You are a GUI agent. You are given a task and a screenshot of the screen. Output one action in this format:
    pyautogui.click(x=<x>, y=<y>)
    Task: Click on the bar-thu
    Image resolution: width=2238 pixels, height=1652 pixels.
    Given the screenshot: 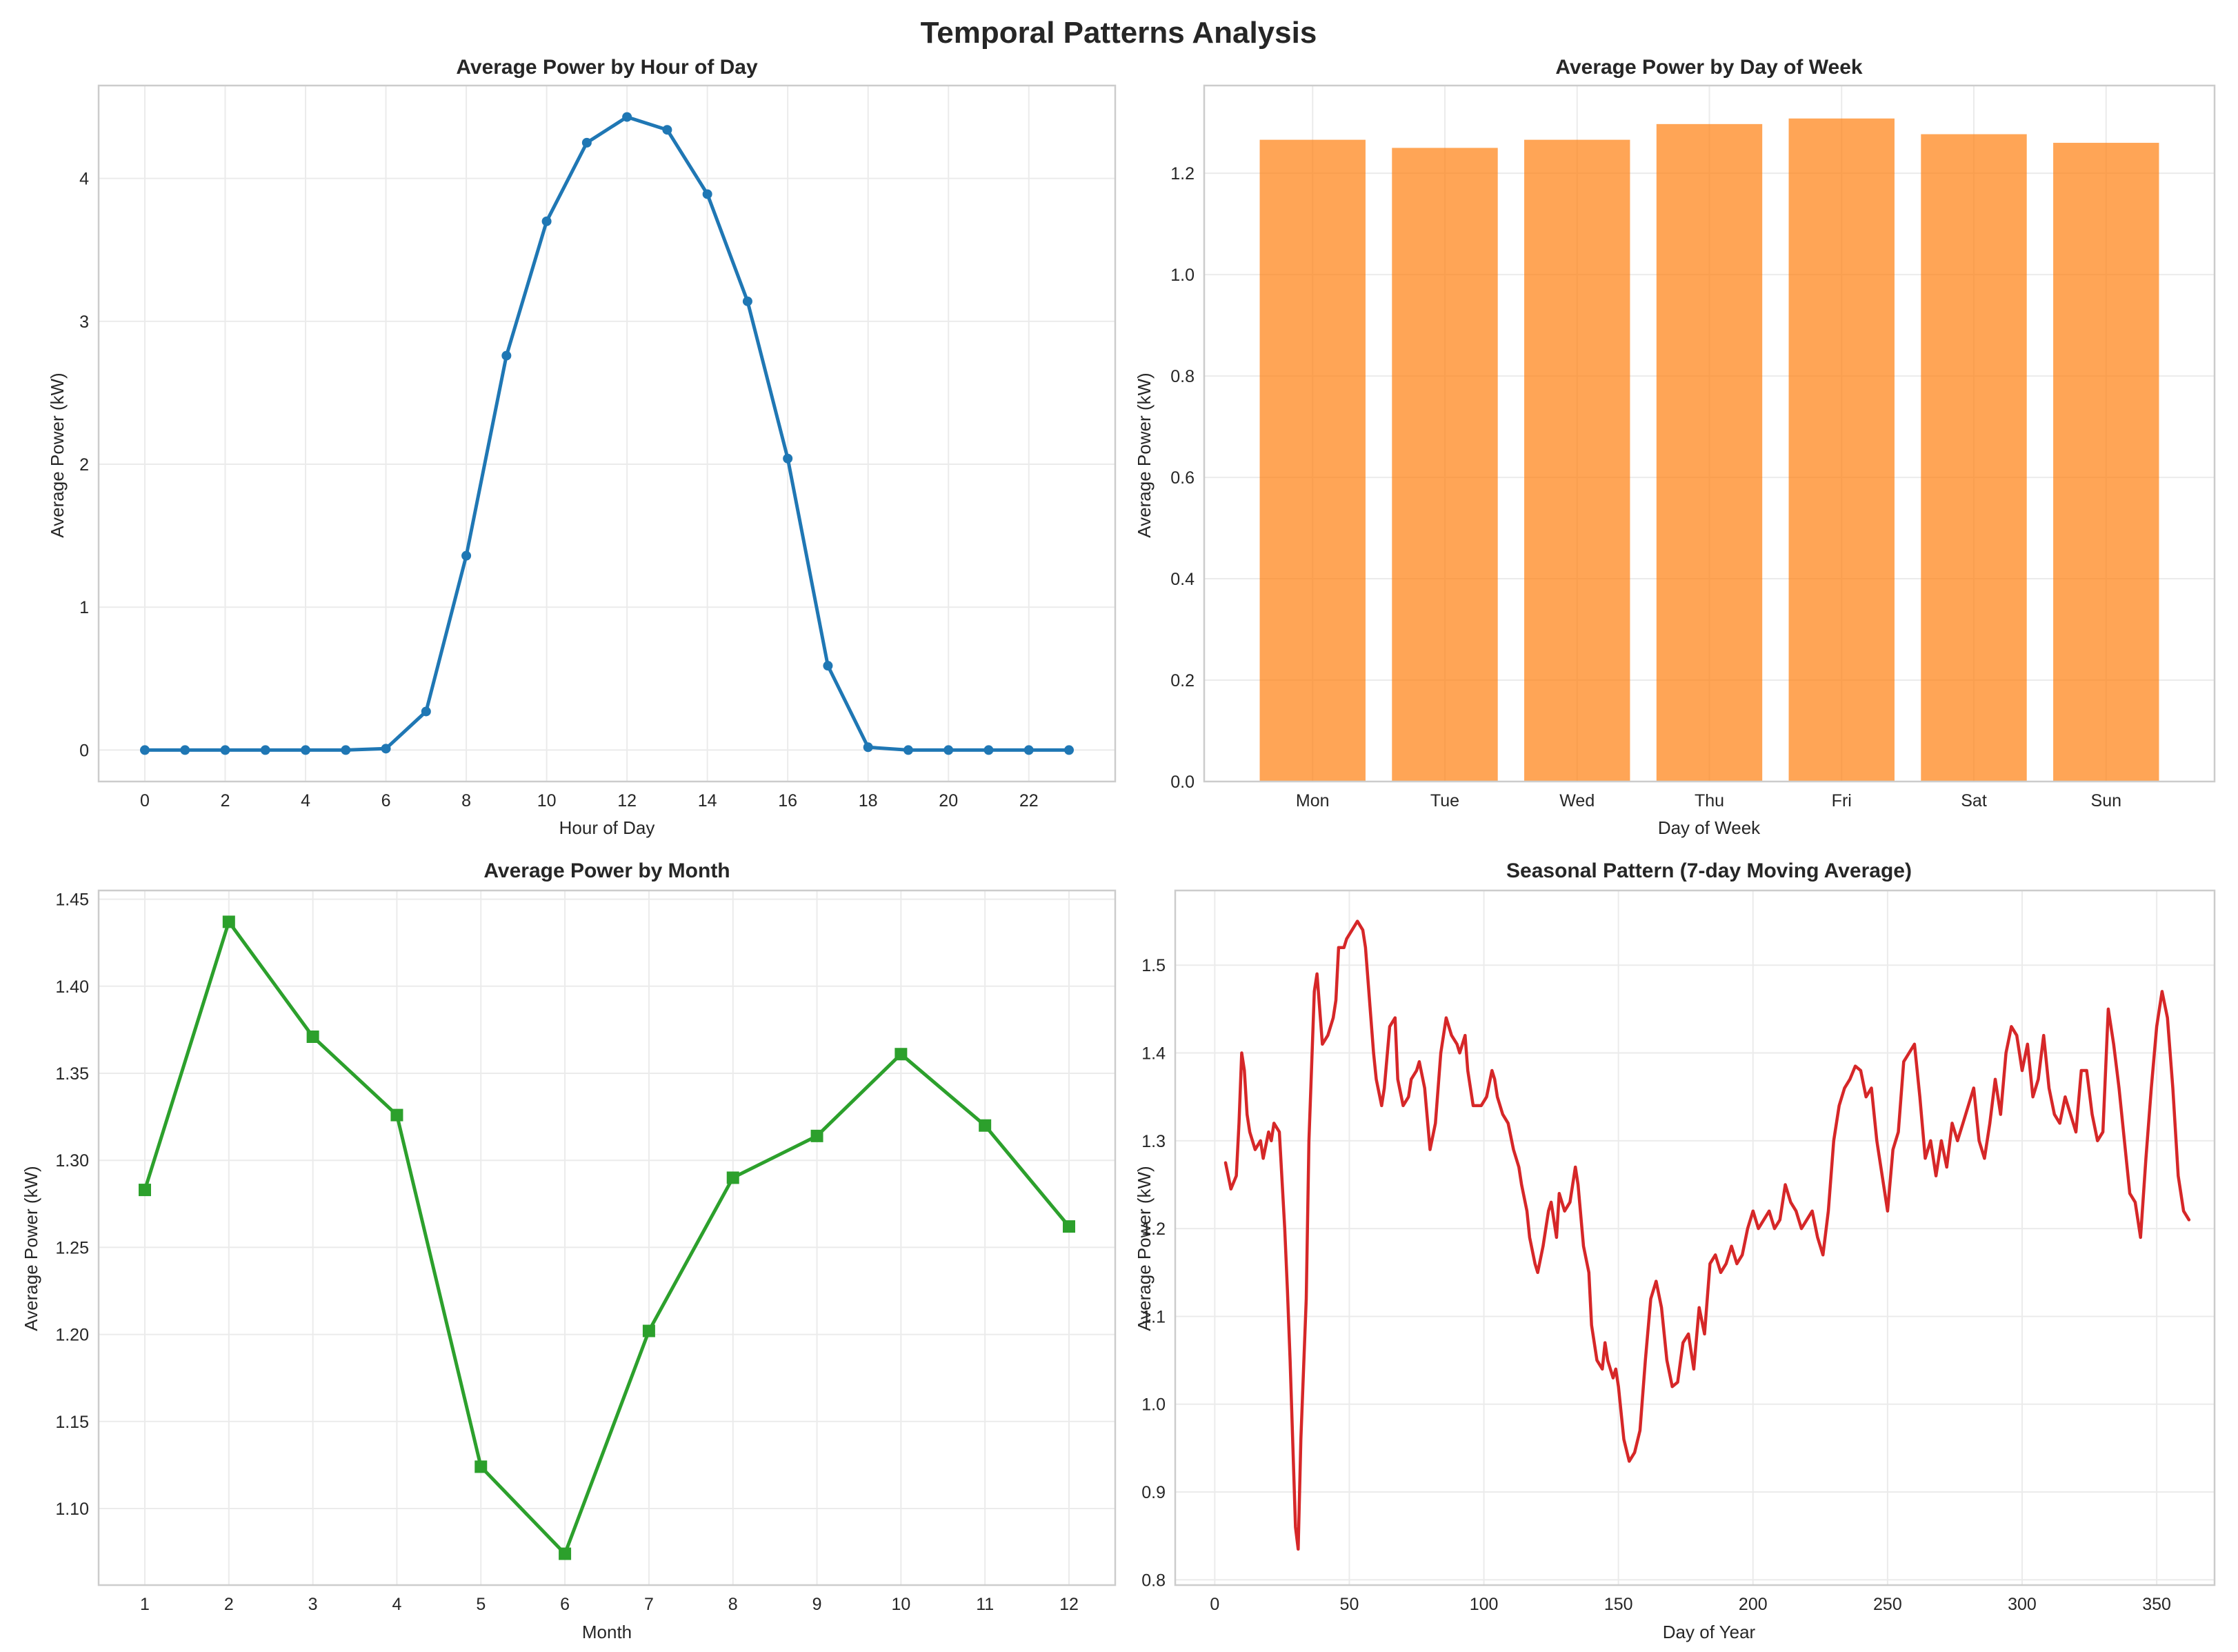 What is the action you would take?
    pyautogui.click(x=1709, y=453)
    